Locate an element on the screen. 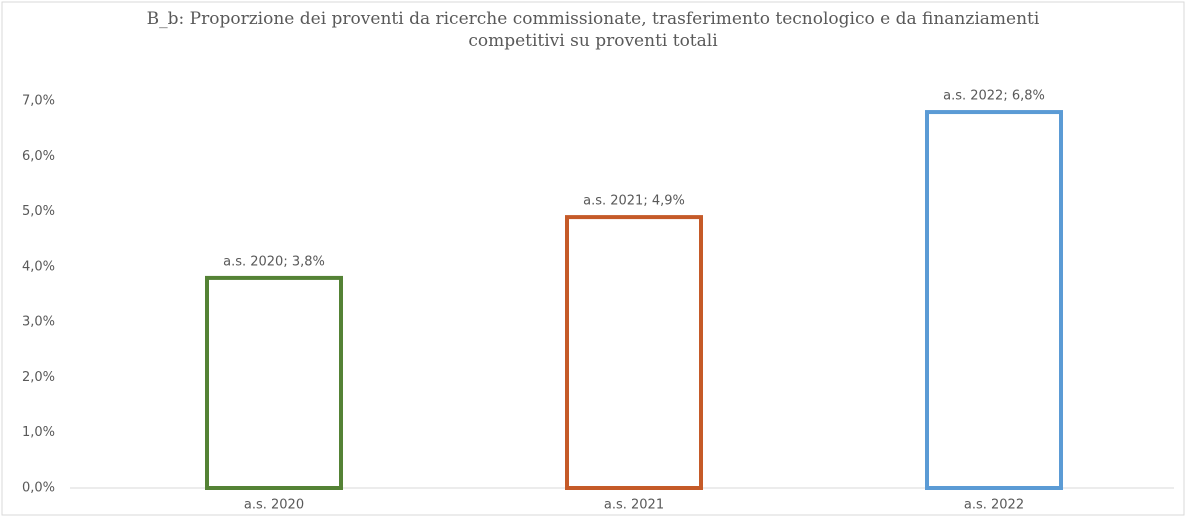 This screenshot has width=1186, height=517. data-label: a.s. 2021; 4,9% is located at coordinates (634, 201).